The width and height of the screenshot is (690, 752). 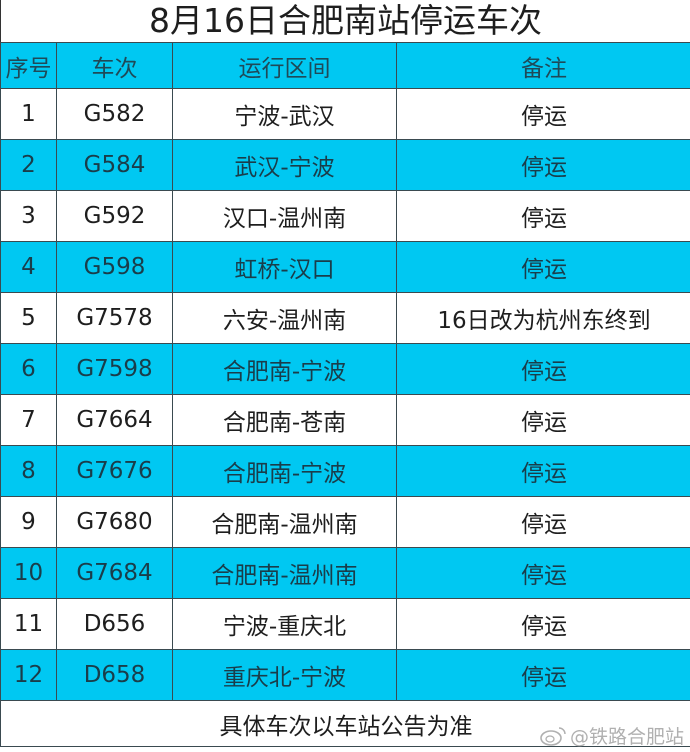 What do you see at coordinates (114, 420) in the screenshot?
I see `cell-train: G7664` at bounding box center [114, 420].